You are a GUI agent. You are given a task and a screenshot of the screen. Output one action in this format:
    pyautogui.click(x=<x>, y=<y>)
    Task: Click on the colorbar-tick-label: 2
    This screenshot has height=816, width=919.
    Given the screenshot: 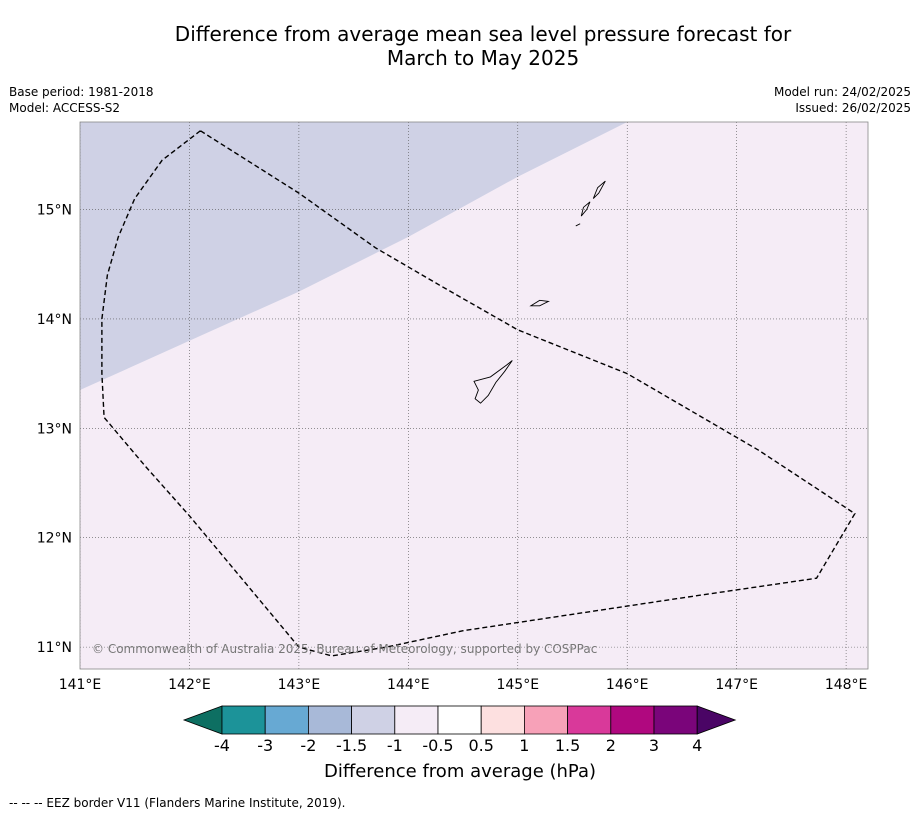 What is the action you would take?
    pyautogui.click(x=611, y=745)
    